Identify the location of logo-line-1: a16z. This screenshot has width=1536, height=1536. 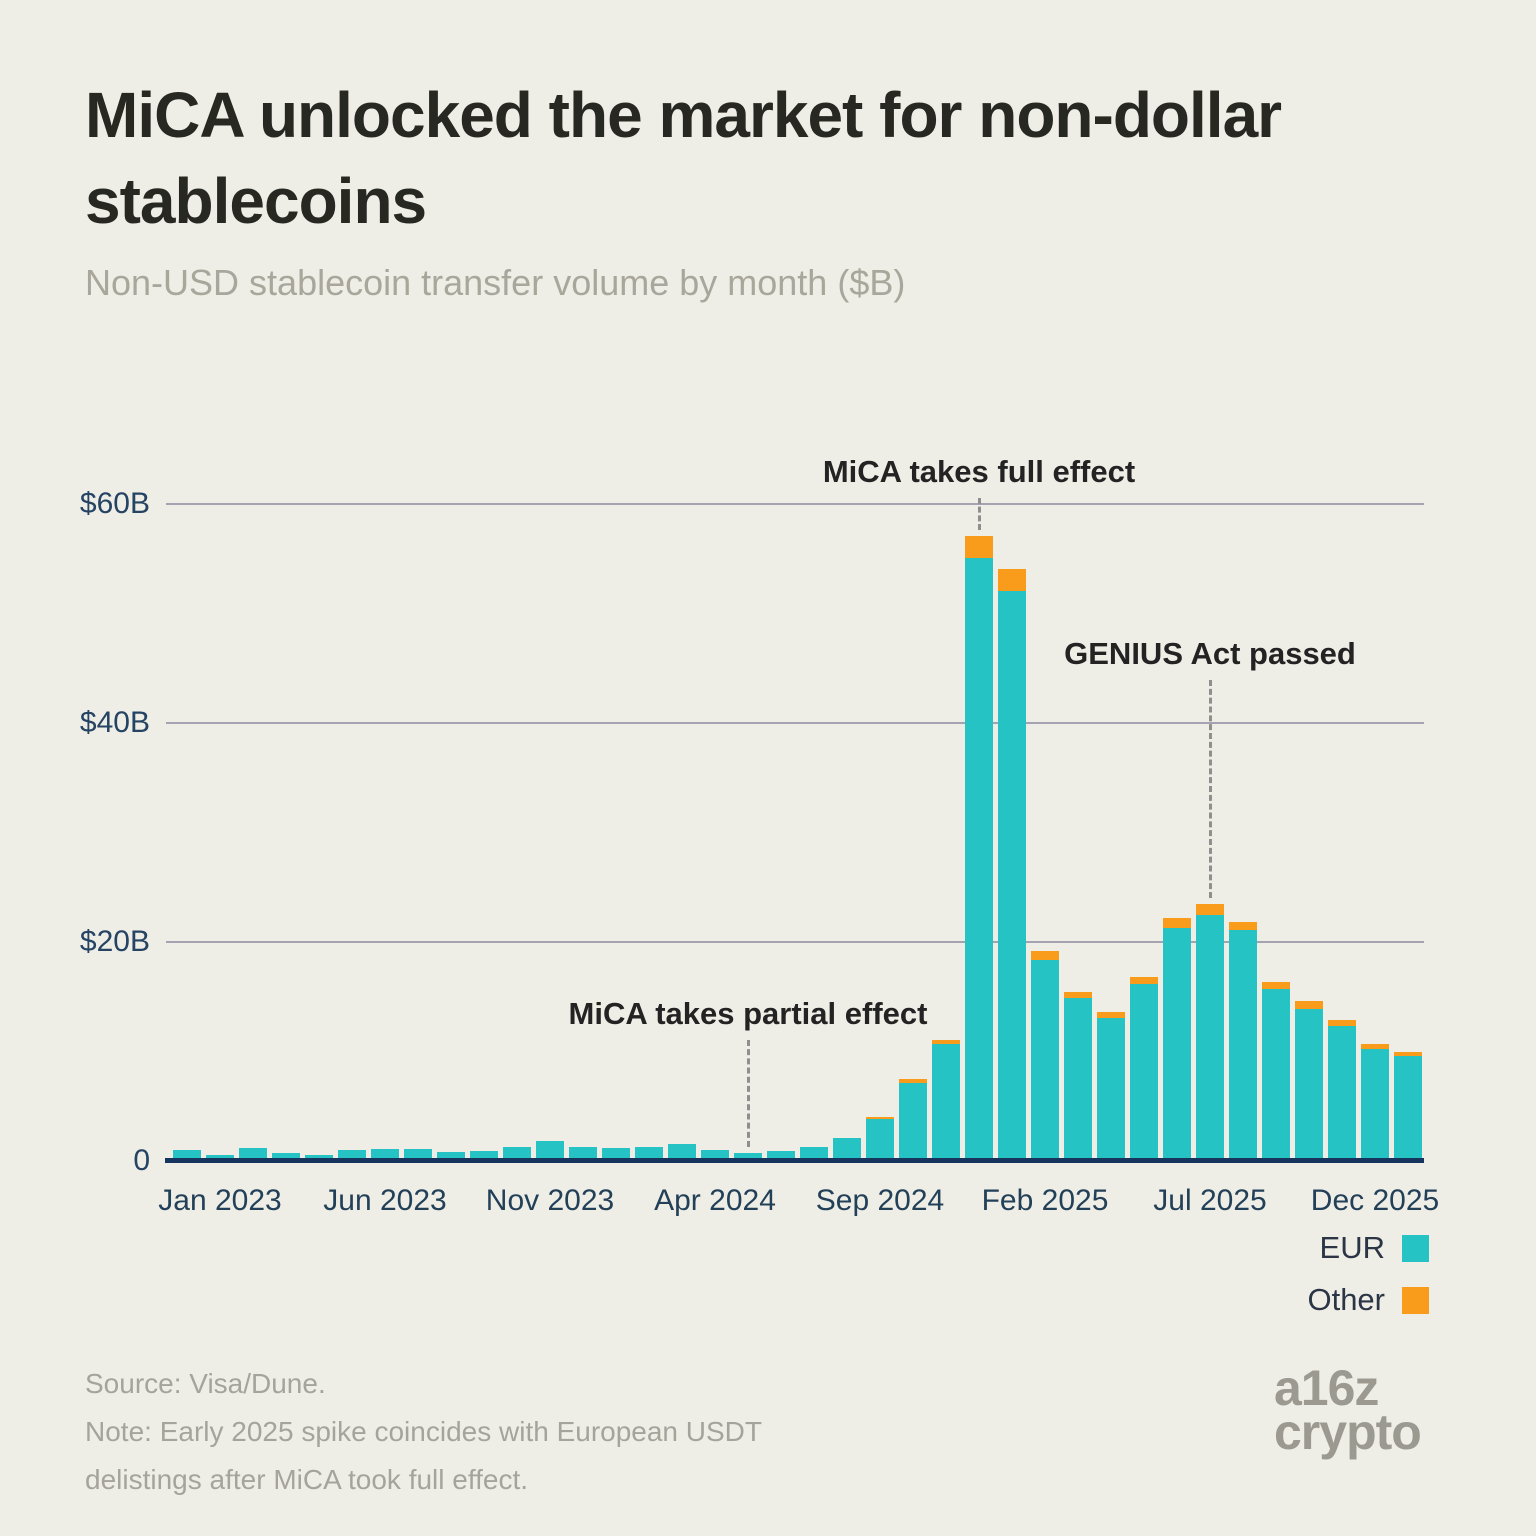
(1326, 1388).